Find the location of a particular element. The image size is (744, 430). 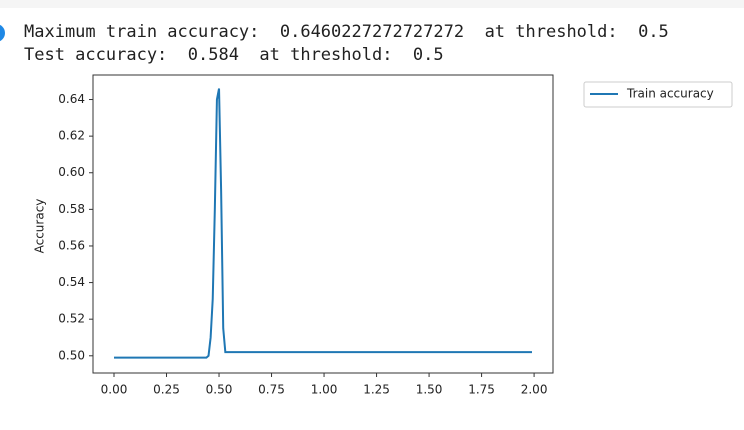

y-tick-label: 0.58 is located at coordinates (71, 209).